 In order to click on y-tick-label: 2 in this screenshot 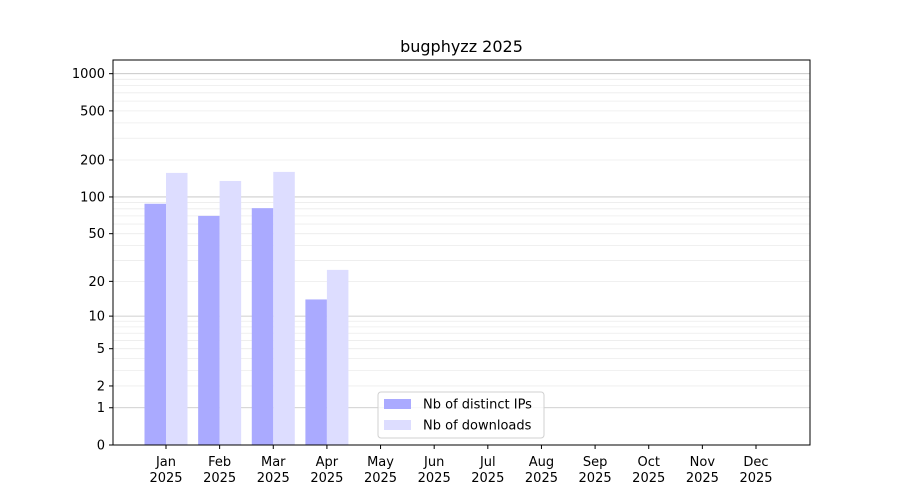, I will do `click(101, 386)`.